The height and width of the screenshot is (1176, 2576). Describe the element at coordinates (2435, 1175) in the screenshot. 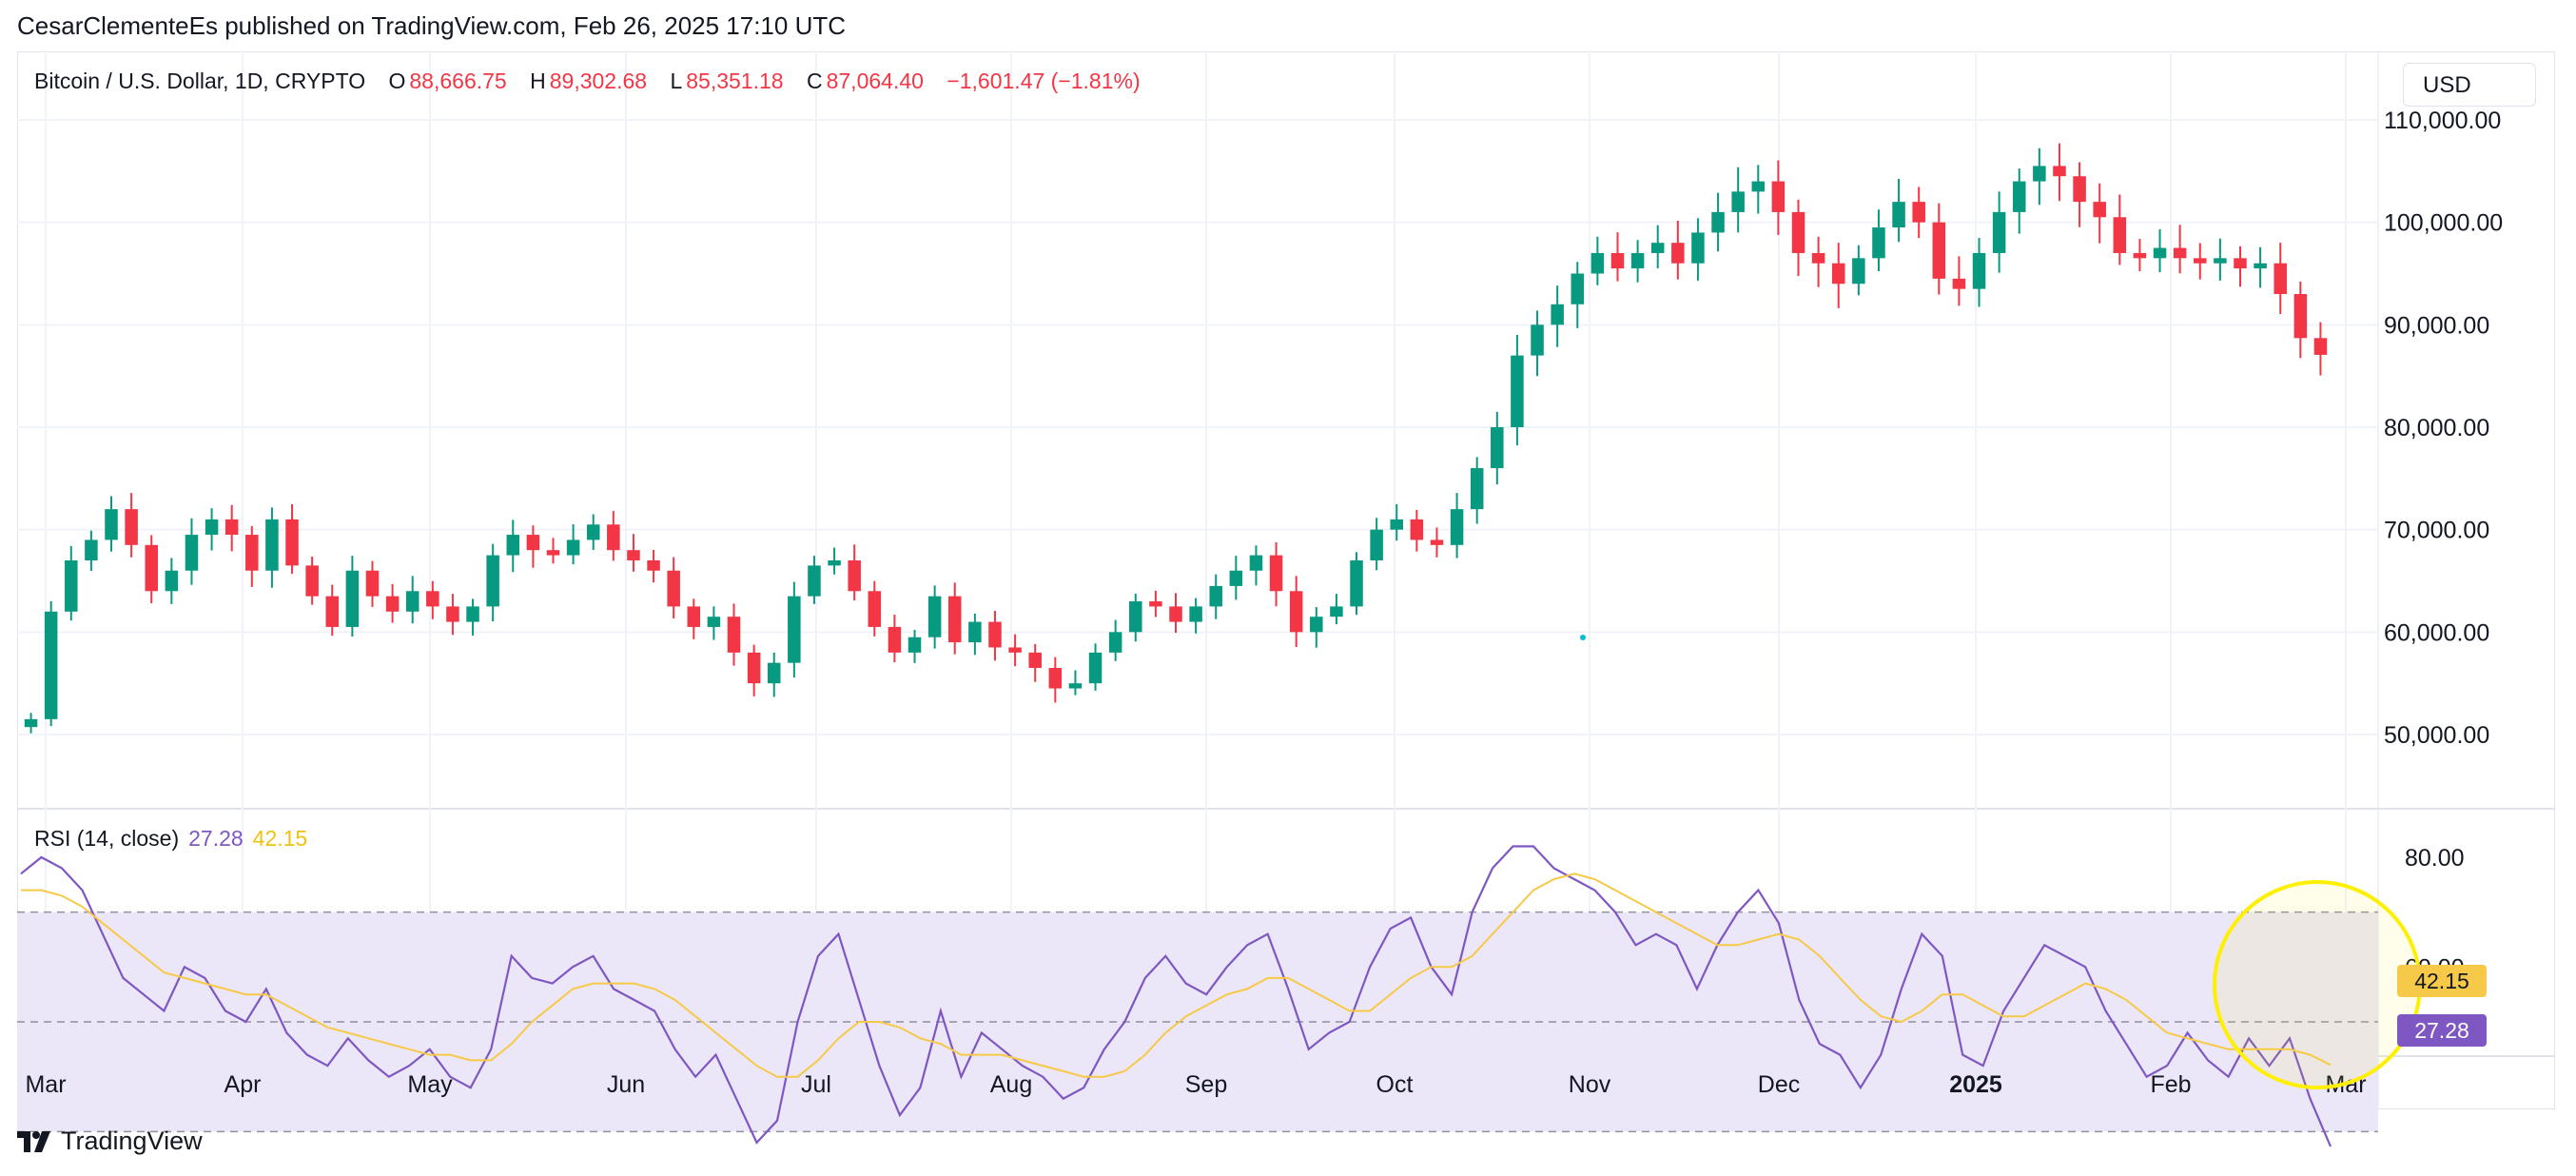

I see `rsi-tick-label: 20.00` at that location.